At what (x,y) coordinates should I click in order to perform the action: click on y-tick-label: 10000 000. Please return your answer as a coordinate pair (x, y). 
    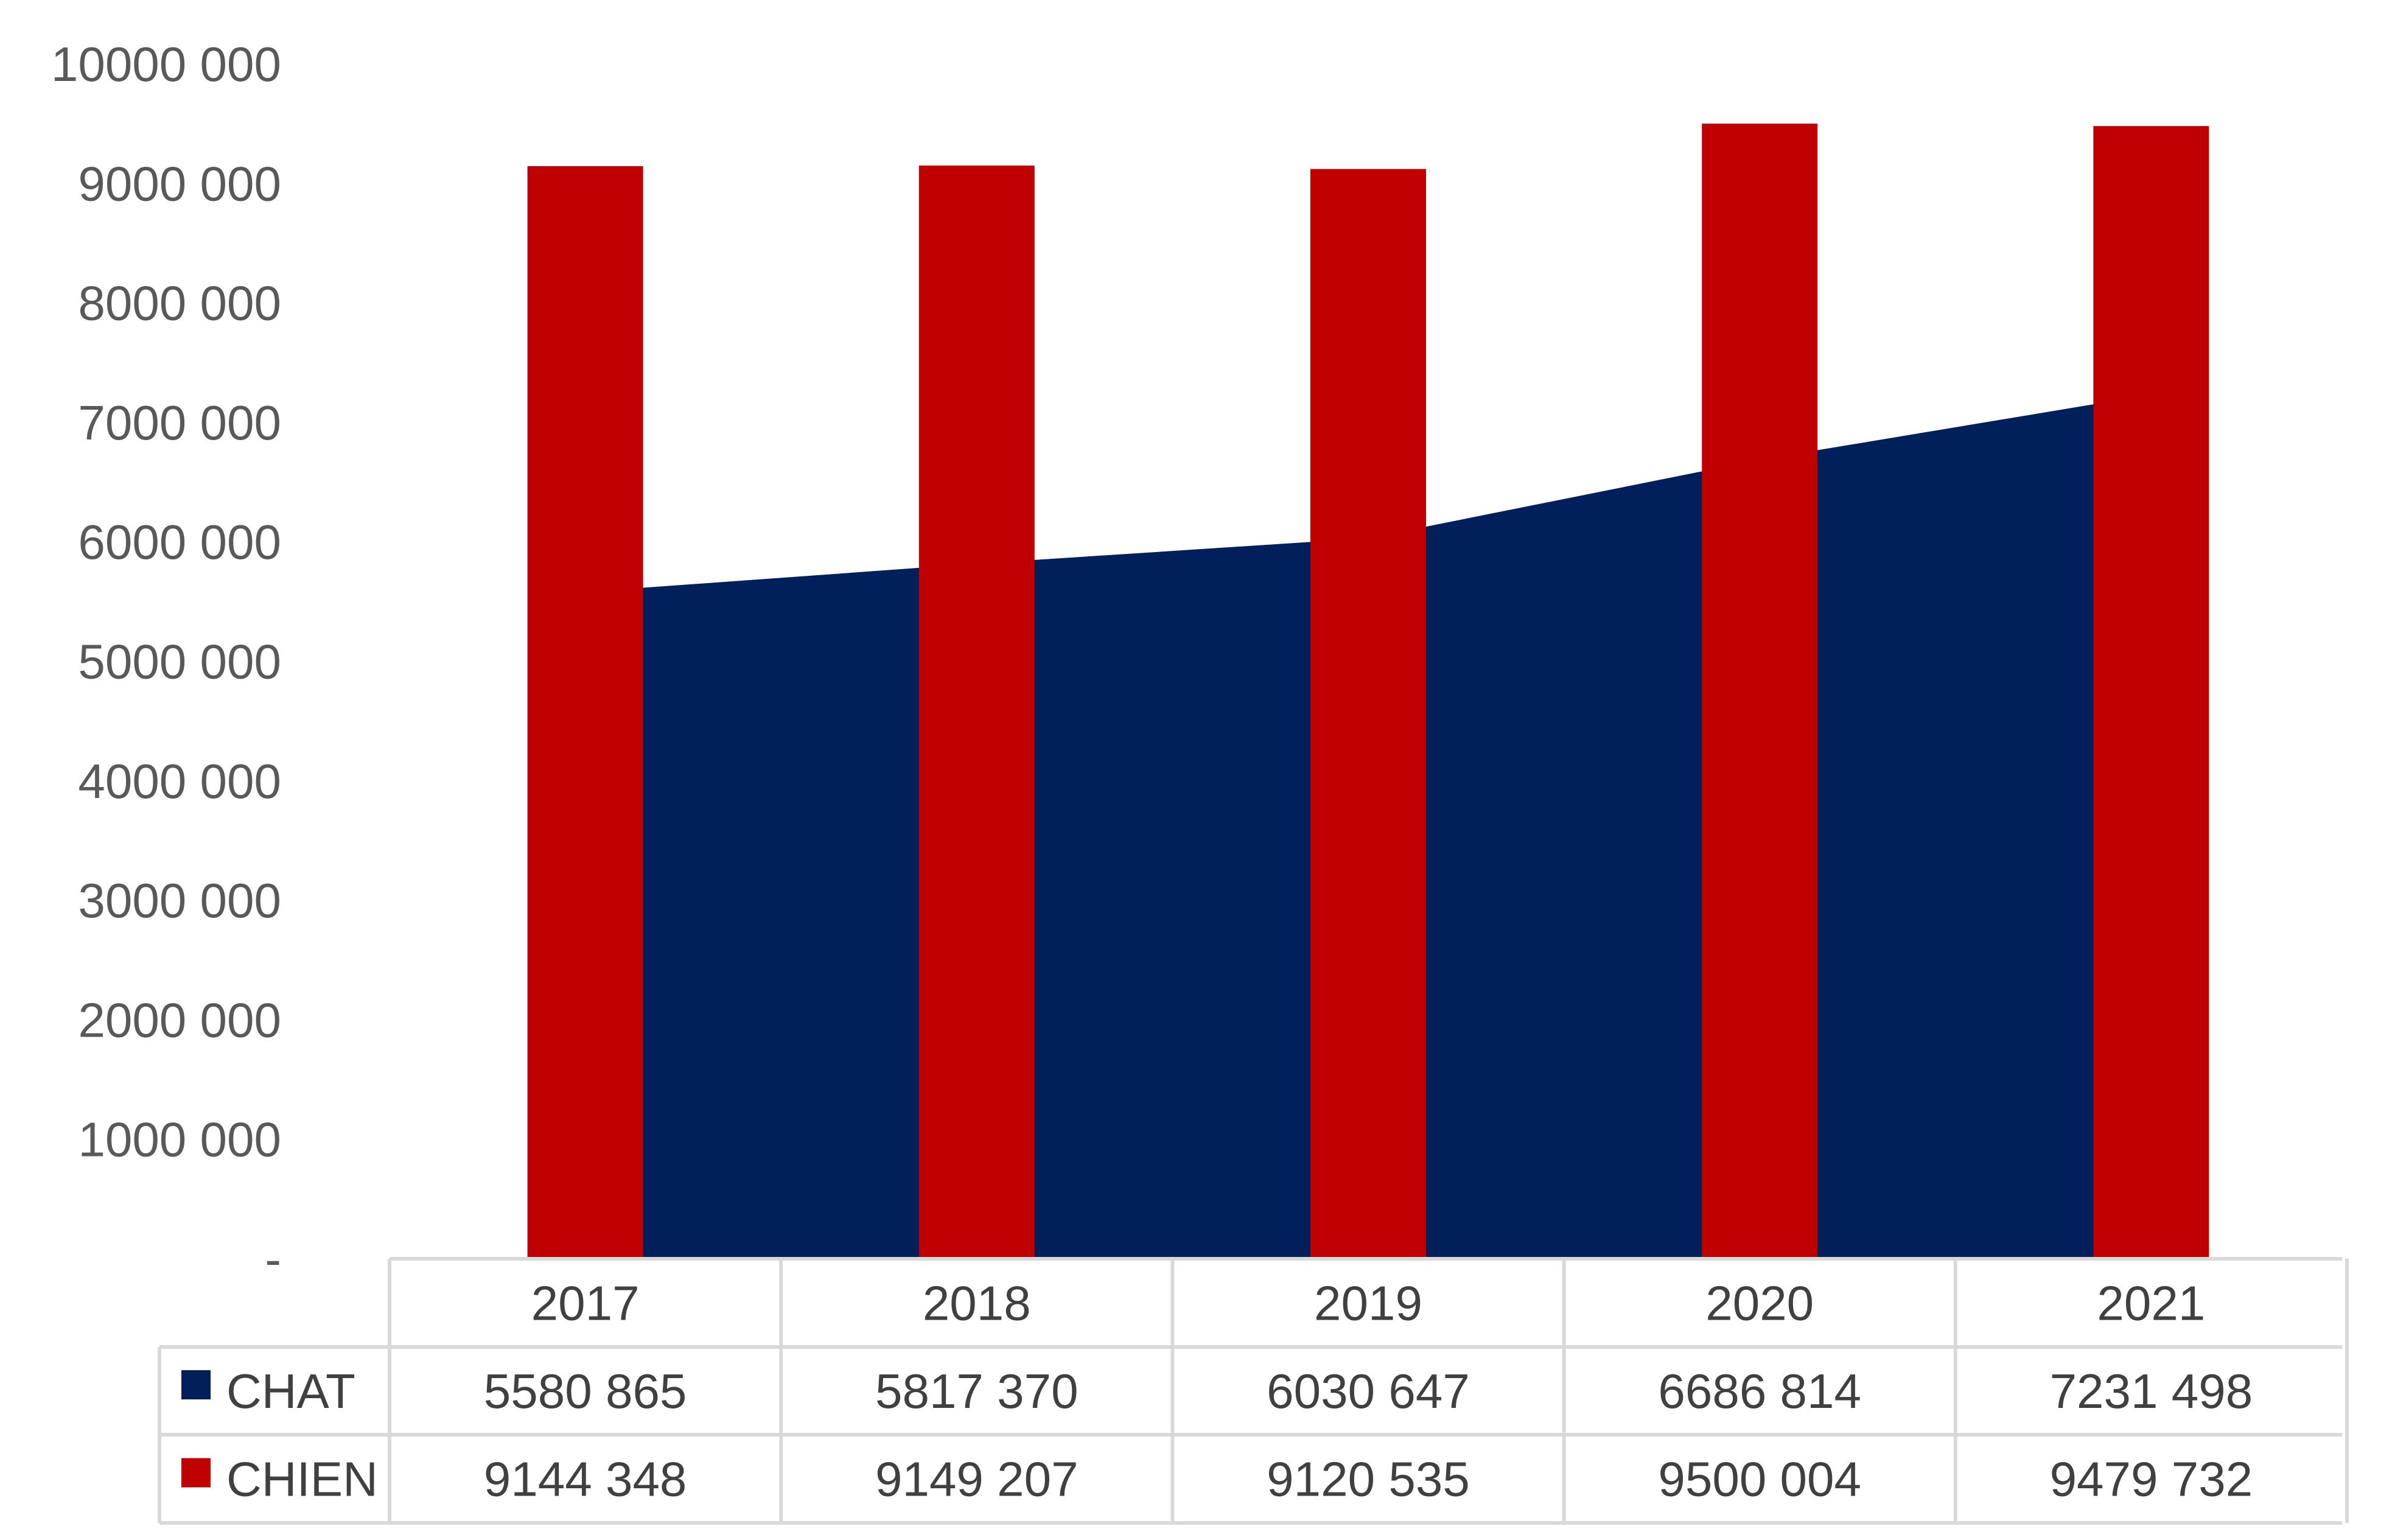
    Looking at the image, I should click on (166, 64).